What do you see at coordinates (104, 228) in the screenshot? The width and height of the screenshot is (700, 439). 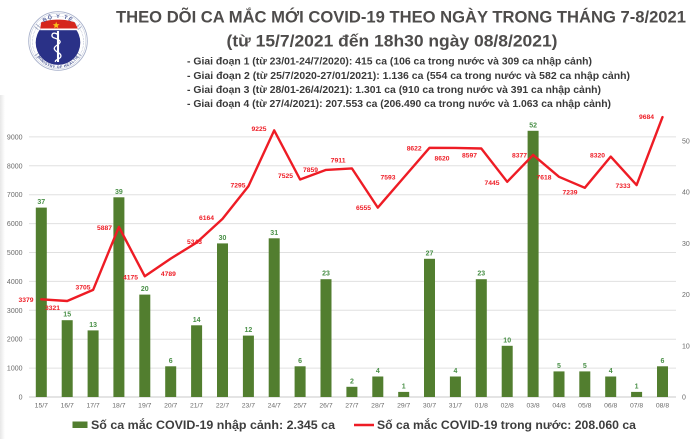 I see `svg-text: 5887` at bounding box center [104, 228].